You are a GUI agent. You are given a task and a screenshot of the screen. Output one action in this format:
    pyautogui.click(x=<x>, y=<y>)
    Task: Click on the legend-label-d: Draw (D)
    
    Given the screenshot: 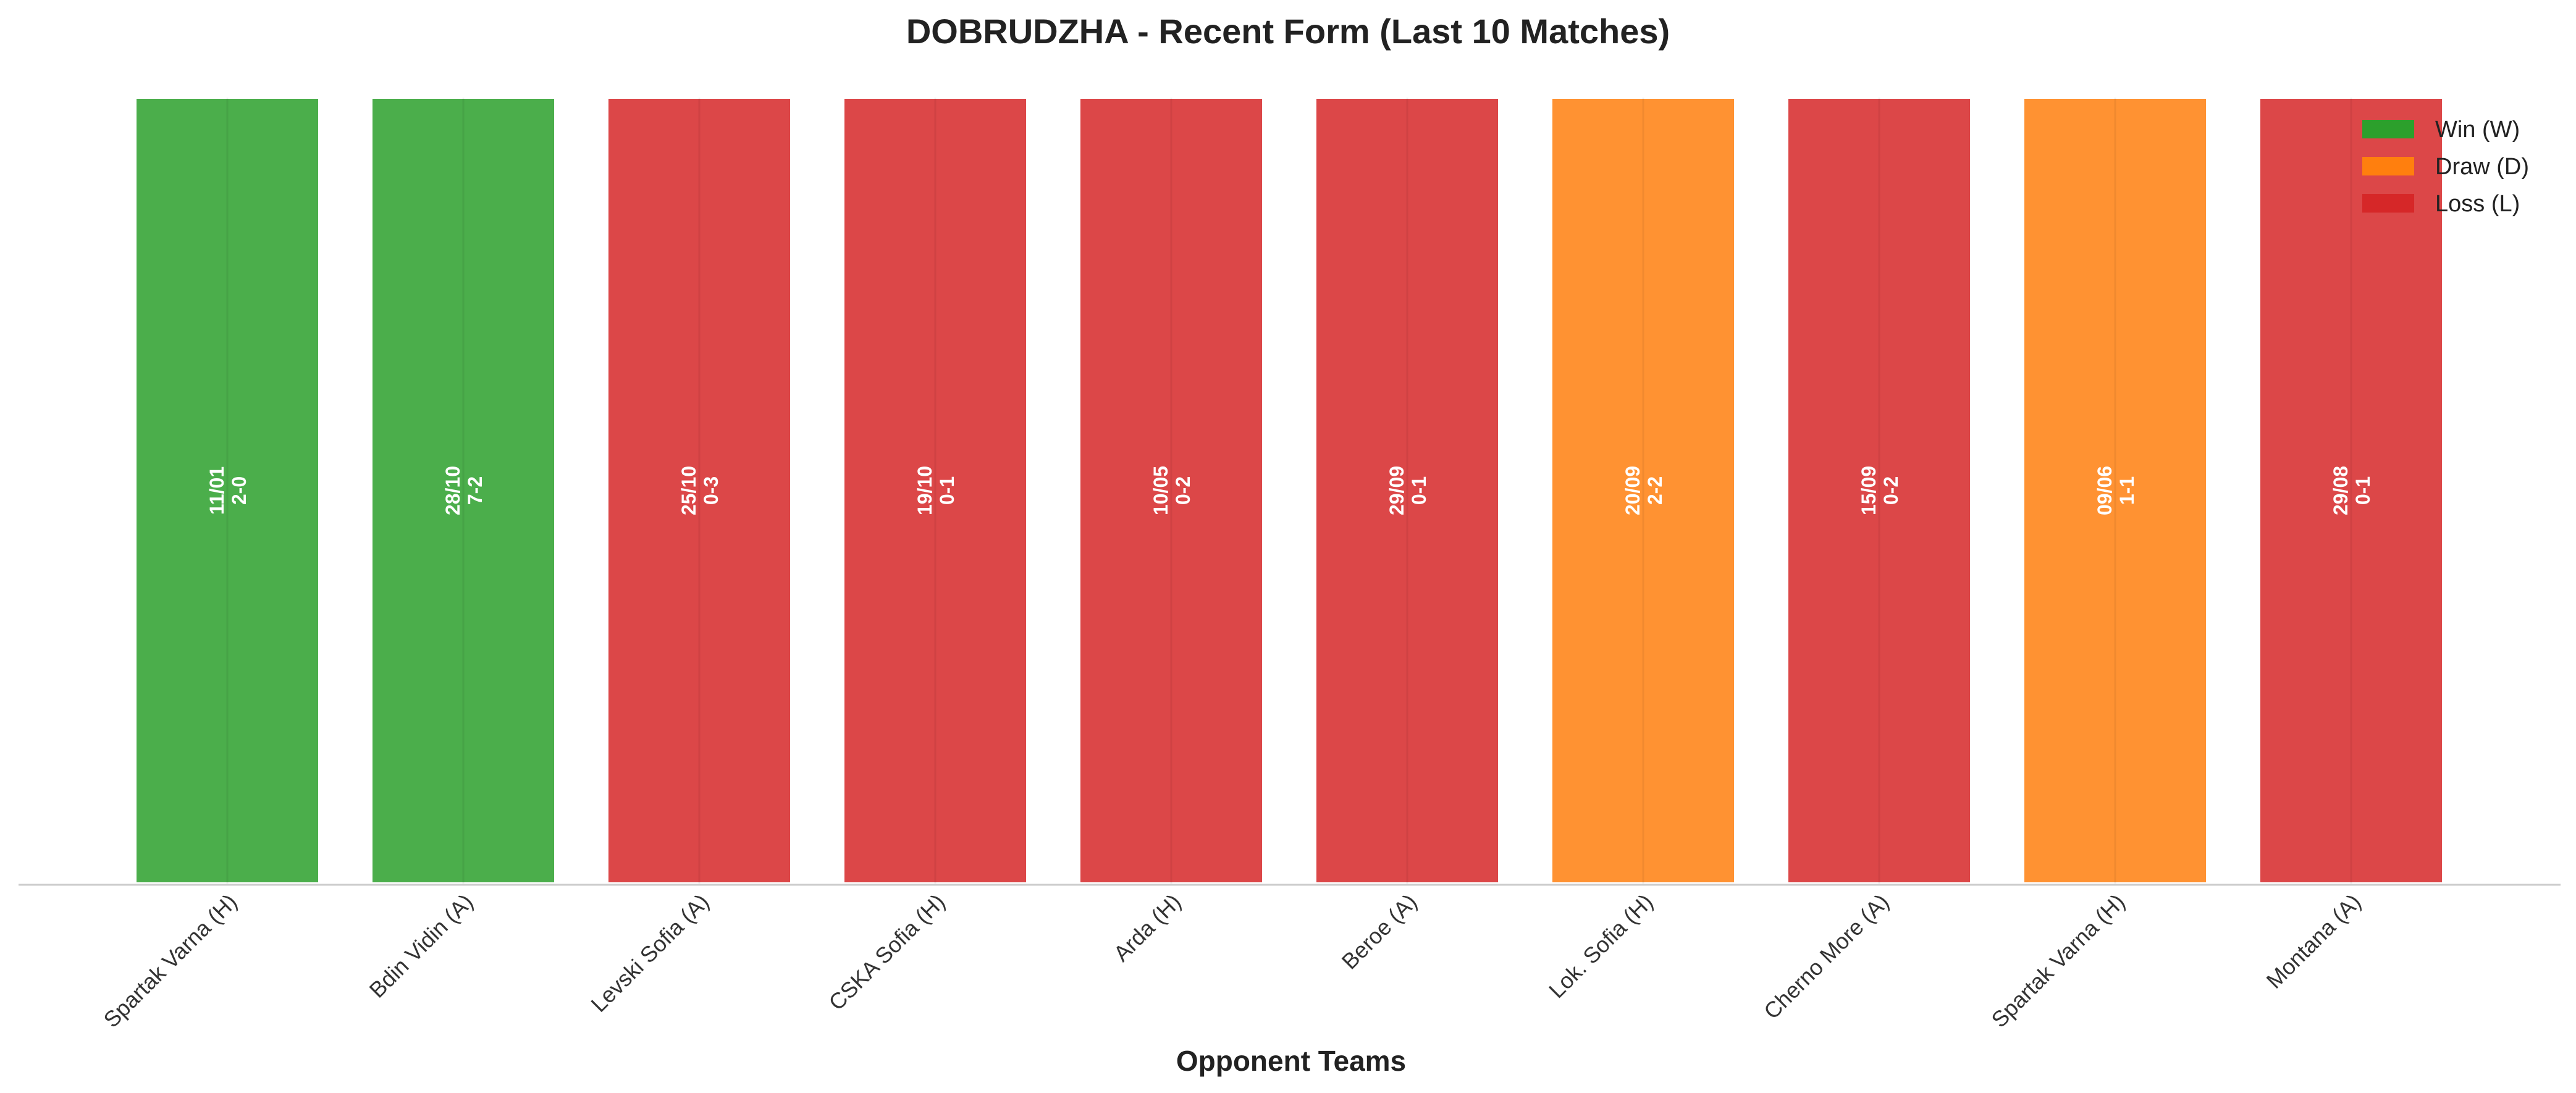 What is the action you would take?
    pyautogui.click(x=2482, y=167)
    